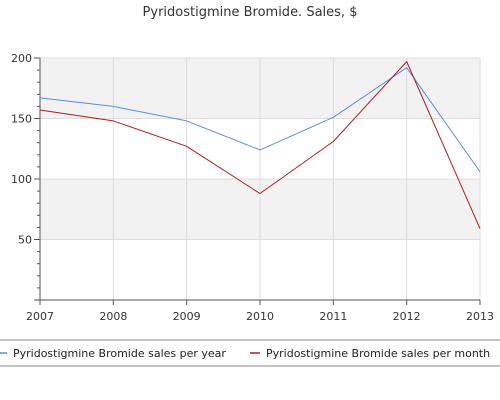  What do you see at coordinates (21, 119) in the screenshot?
I see `y-tick-label: 150` at bounding box center [21, 119].